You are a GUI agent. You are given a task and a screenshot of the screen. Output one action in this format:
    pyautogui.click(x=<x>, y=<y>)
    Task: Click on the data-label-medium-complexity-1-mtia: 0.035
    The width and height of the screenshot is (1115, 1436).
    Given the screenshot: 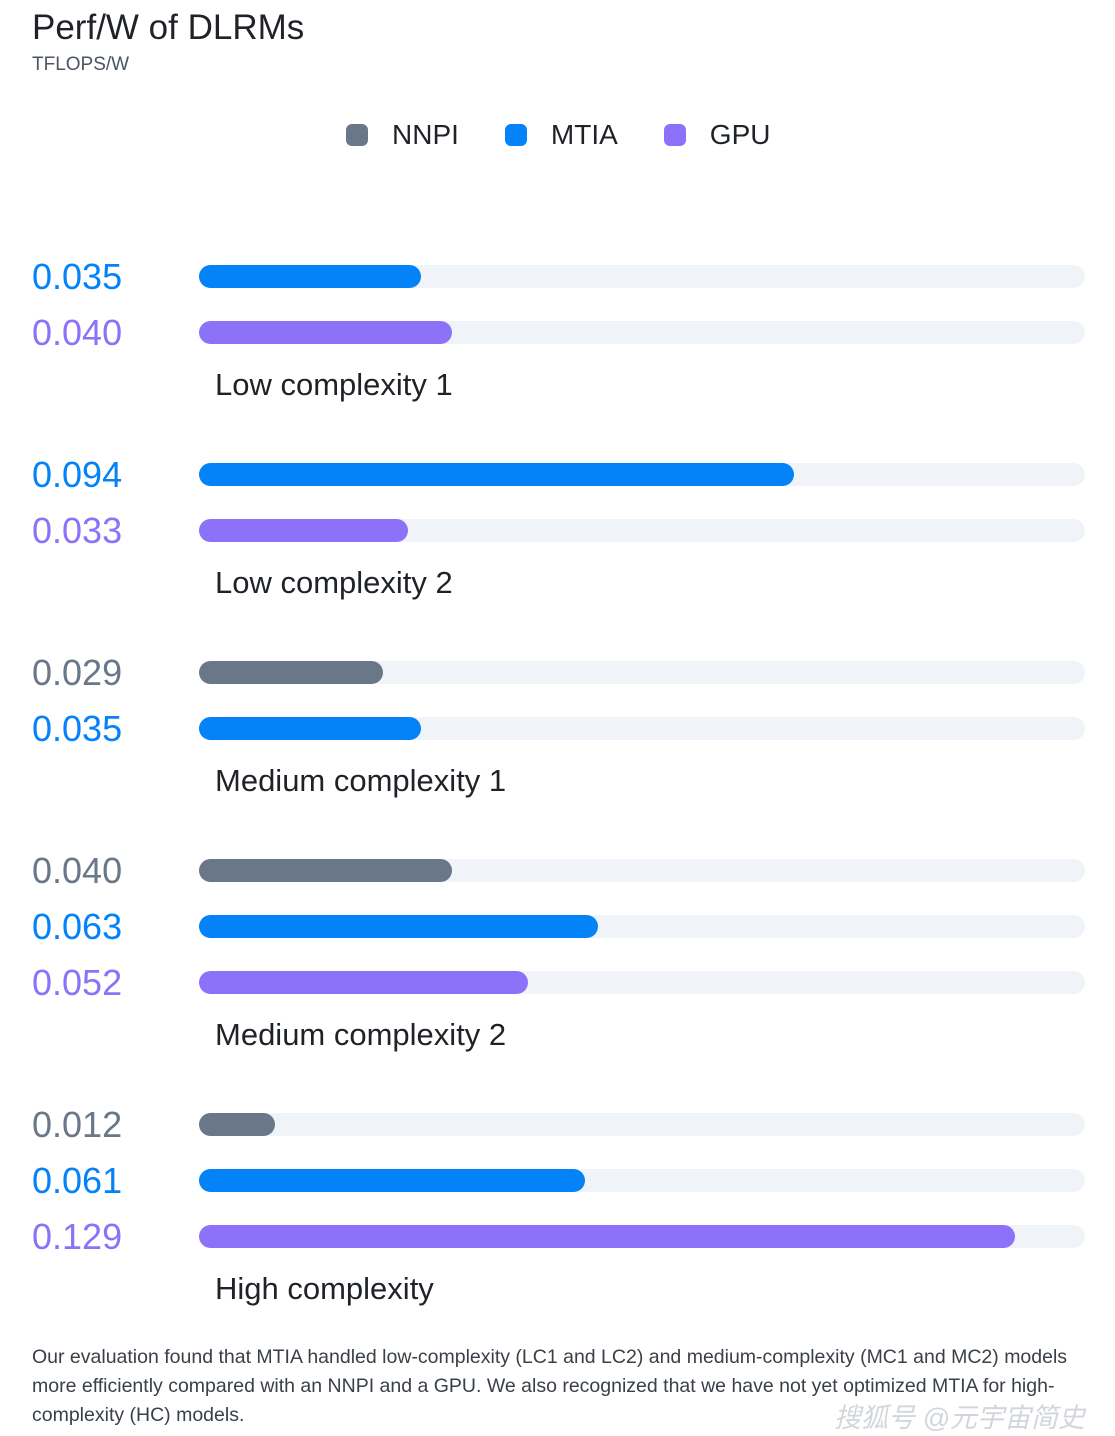 What is the action you would take?
    pyautogui.click(x=77, y=728)
    